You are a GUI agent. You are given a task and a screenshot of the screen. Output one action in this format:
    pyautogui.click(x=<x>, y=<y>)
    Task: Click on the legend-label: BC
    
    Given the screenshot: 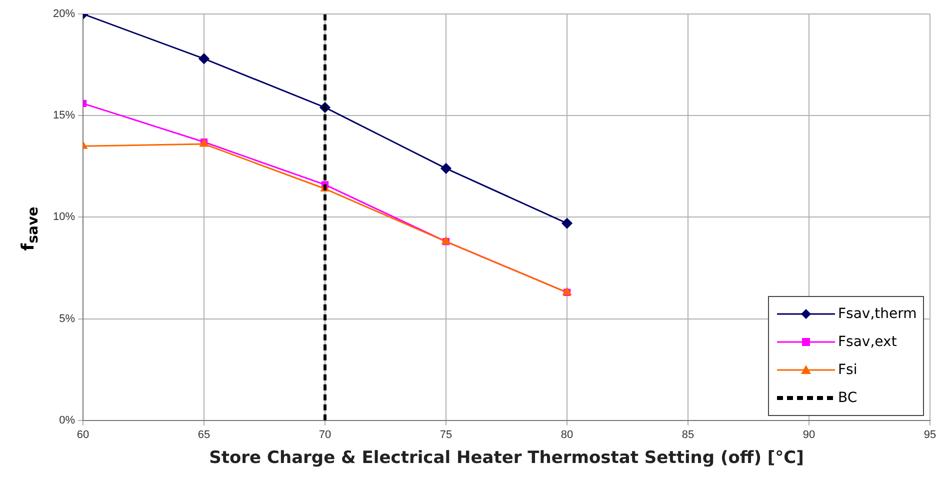 What is the action you would take?
    pyautogui.click(x=848, y=398)
    